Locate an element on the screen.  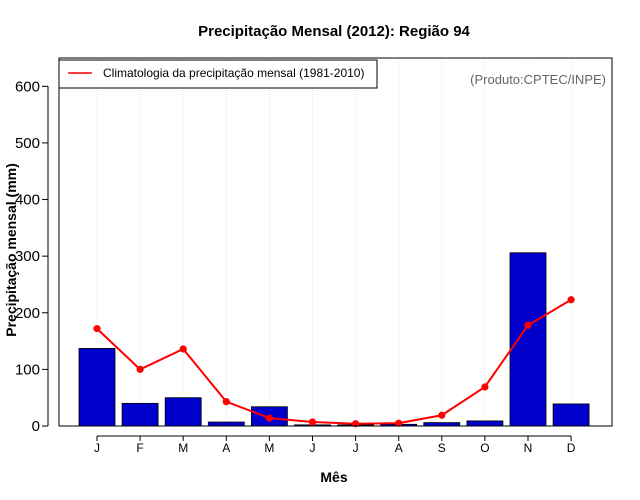
x-tick-label: F is located at coordinates (139, 448).